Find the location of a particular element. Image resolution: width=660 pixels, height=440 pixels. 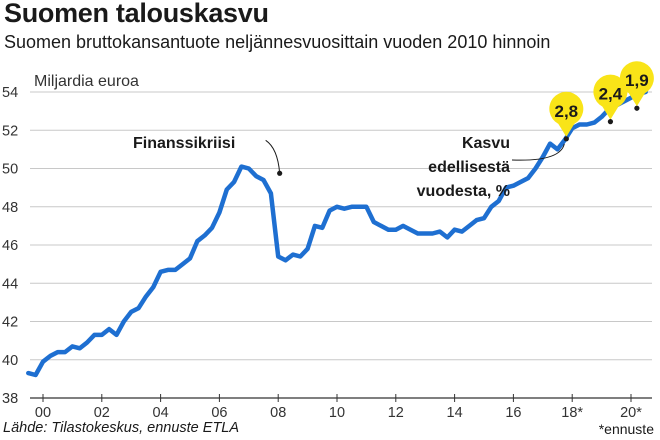

y-tick-label: 44 is located at coordinates (10, 284).